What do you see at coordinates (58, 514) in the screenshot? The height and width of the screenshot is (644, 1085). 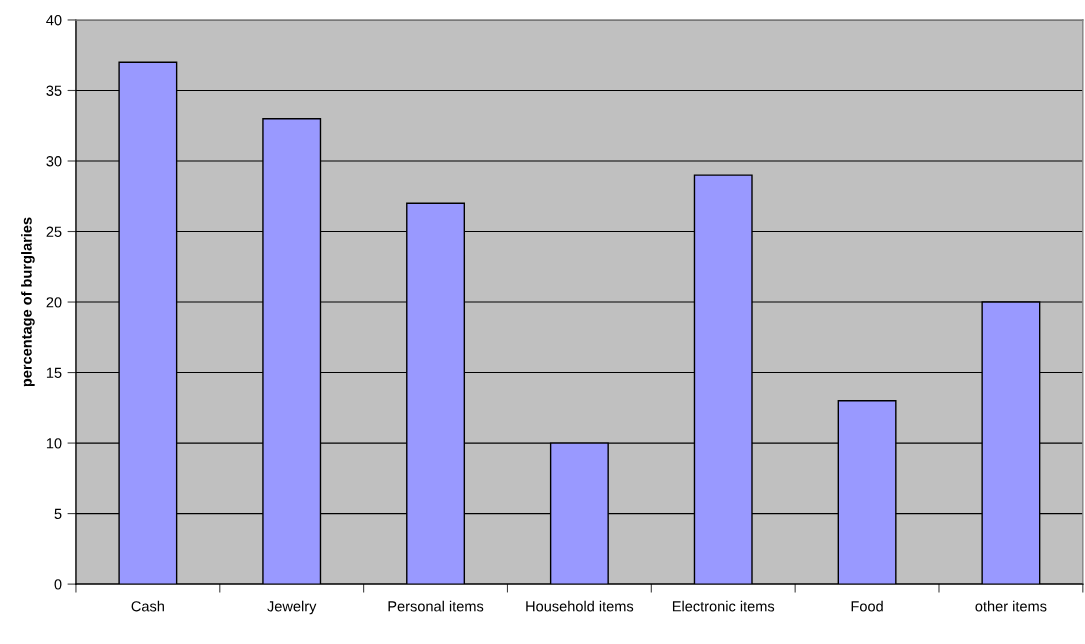 I see `y-tick-label: 5` at bounding box center [58, 514].